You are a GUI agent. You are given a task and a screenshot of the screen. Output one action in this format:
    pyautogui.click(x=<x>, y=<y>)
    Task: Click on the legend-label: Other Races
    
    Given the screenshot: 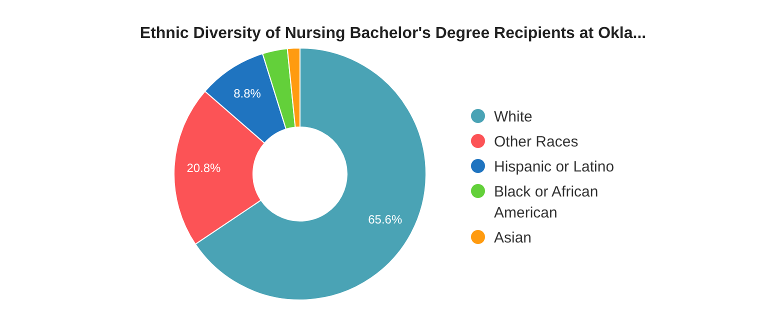 What is the action you would take?
    pyautogui.click(x=536, y=141)
    